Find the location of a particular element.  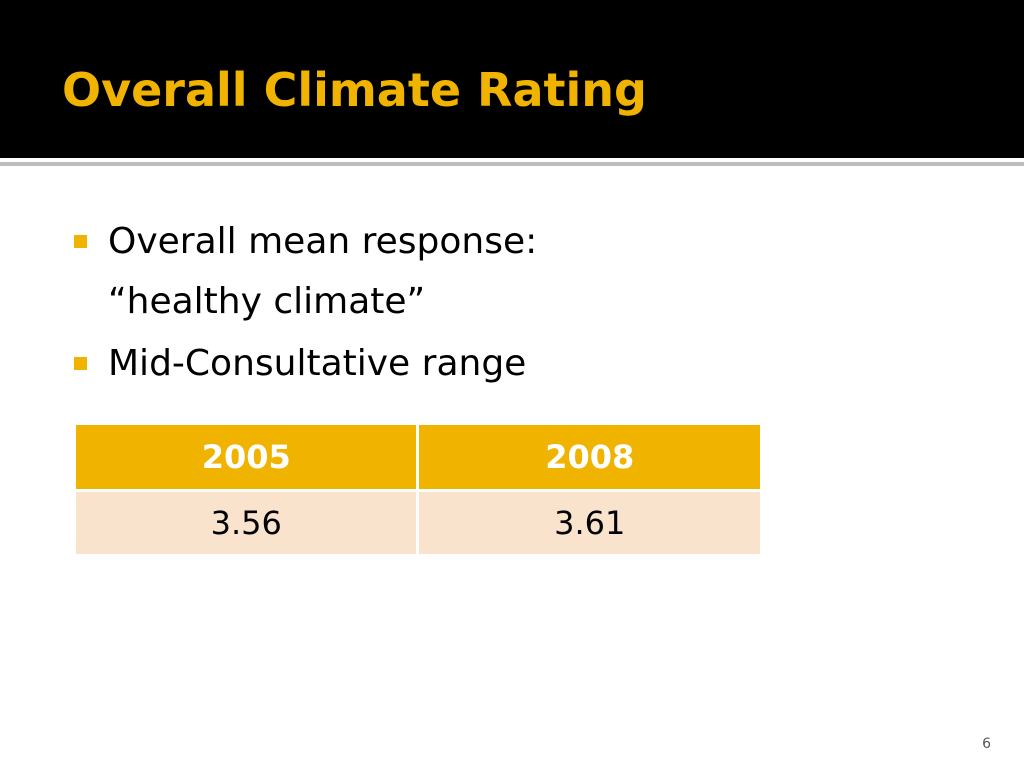

table-cell: 3.61 is located at coordinates (588, 523).